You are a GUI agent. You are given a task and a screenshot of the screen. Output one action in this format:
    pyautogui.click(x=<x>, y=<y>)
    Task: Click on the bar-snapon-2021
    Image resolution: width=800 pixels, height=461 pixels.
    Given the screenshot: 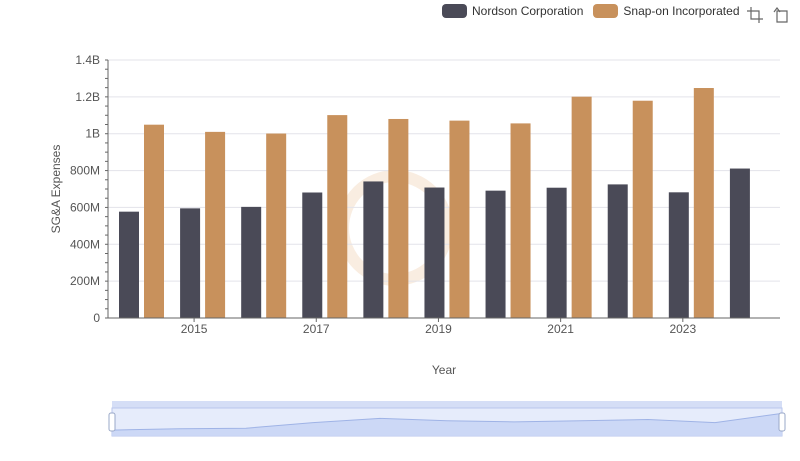 What is the action you would take?
    pyautogui.click(x=581, y=207)
    